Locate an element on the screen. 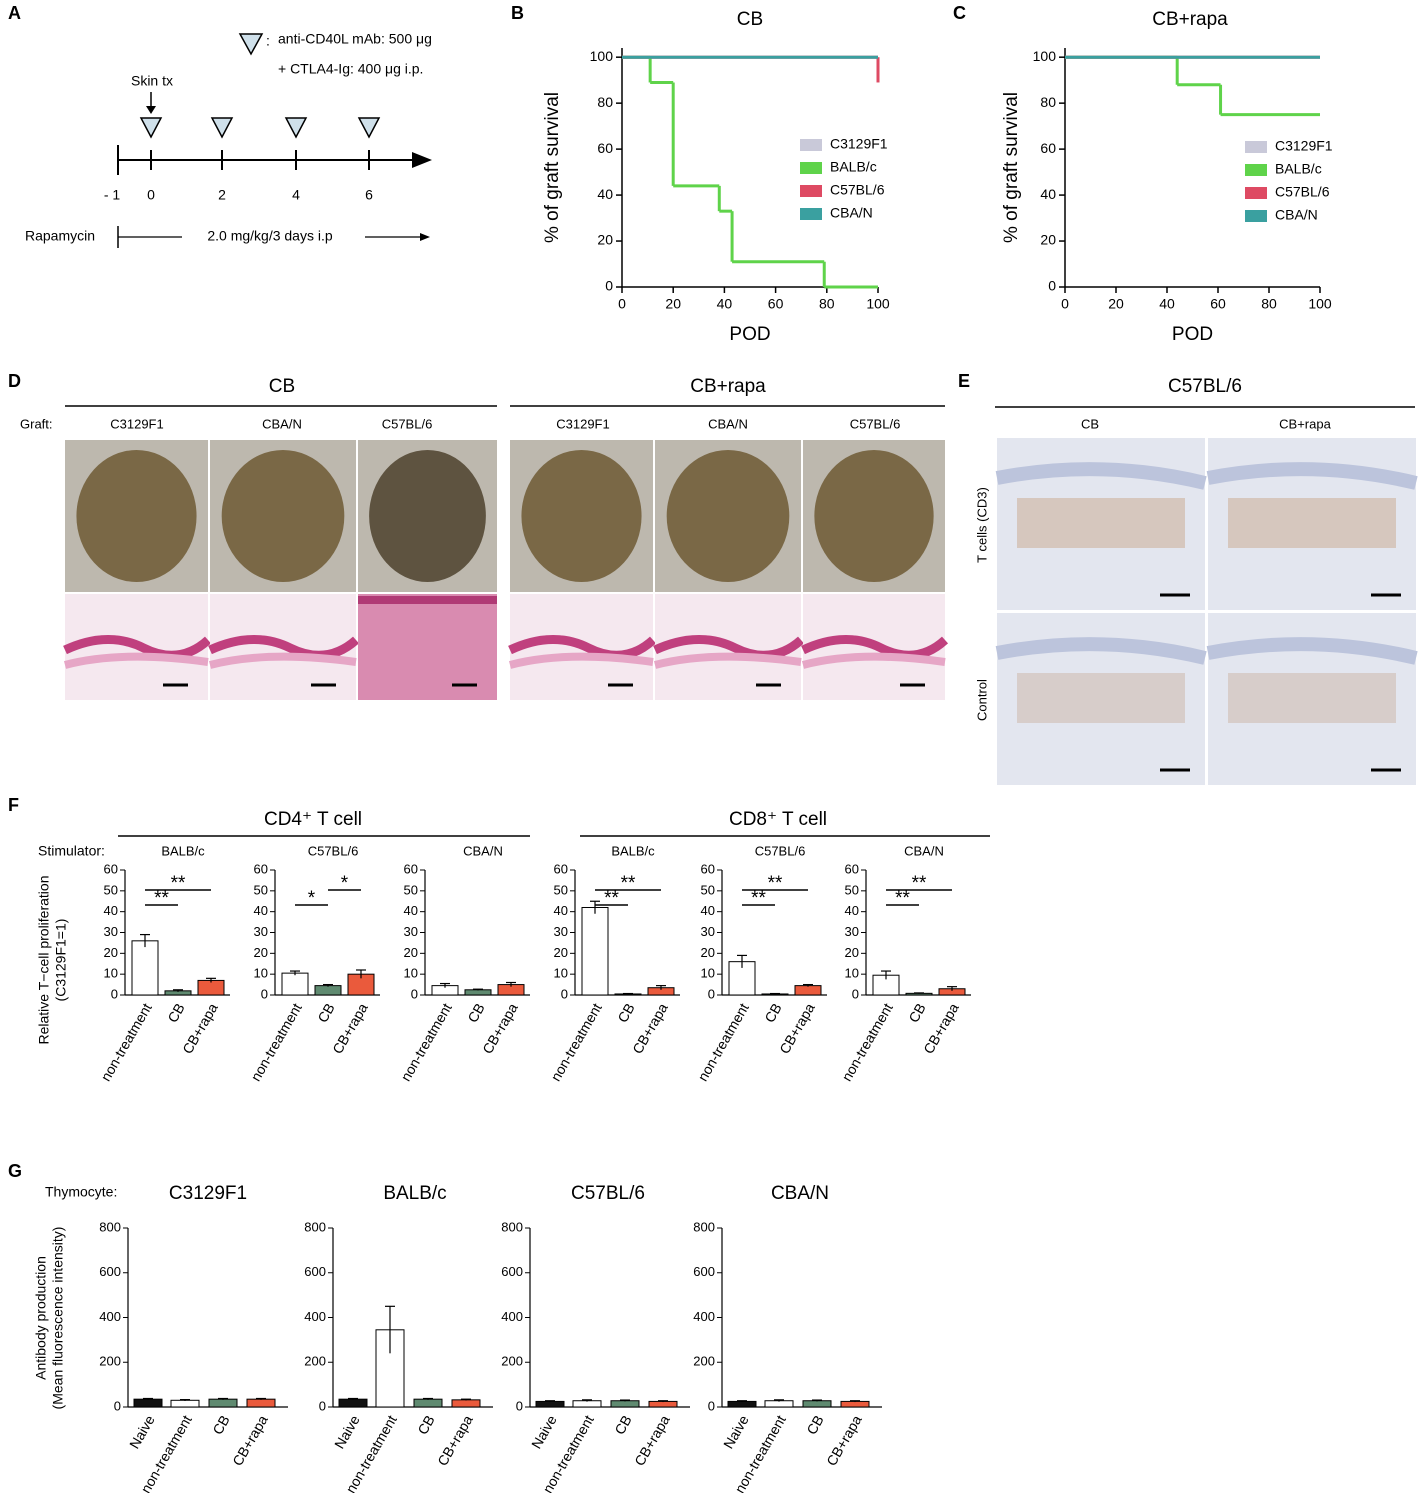  legend-label: C3129F1 is located at coordinates (859, 144).